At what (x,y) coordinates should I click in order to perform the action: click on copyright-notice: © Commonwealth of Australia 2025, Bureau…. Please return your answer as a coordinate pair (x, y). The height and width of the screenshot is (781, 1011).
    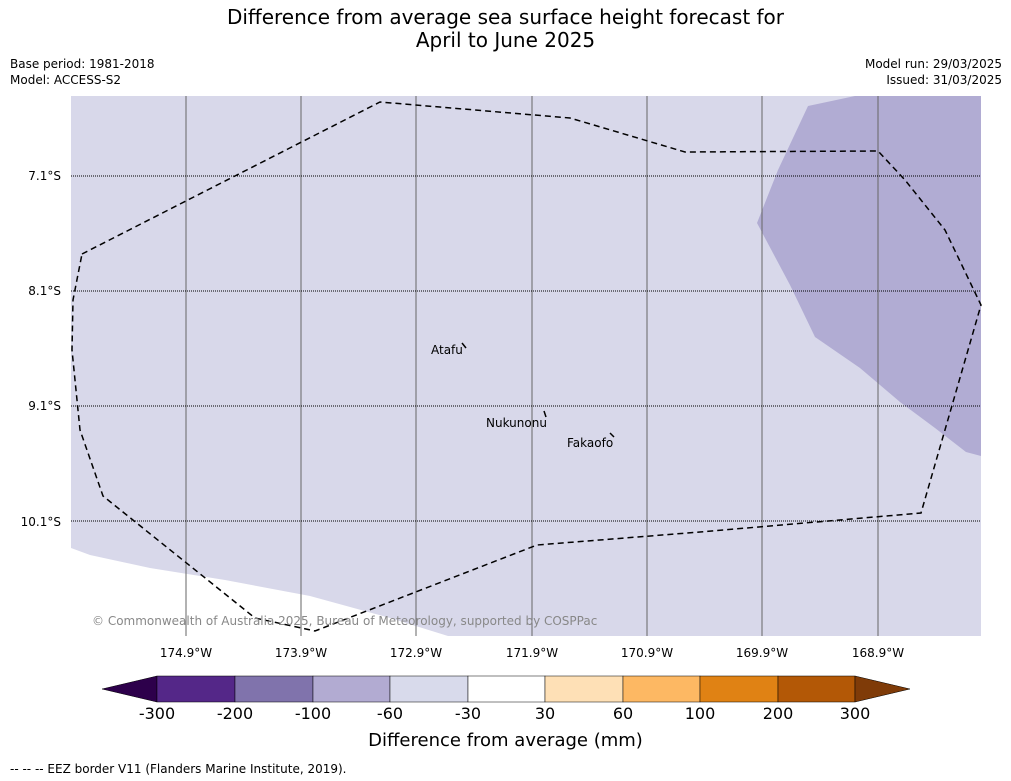
    Looking at the image, I should click on (345, 621).